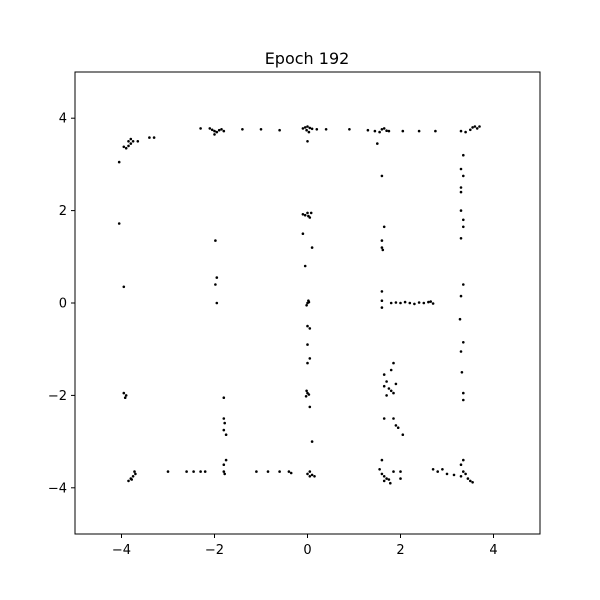 This screenshot has height=600, width=600. Describe the element at coordinates (57, 488) in the screenshot. I see `y-tick-label: −4` at that location.